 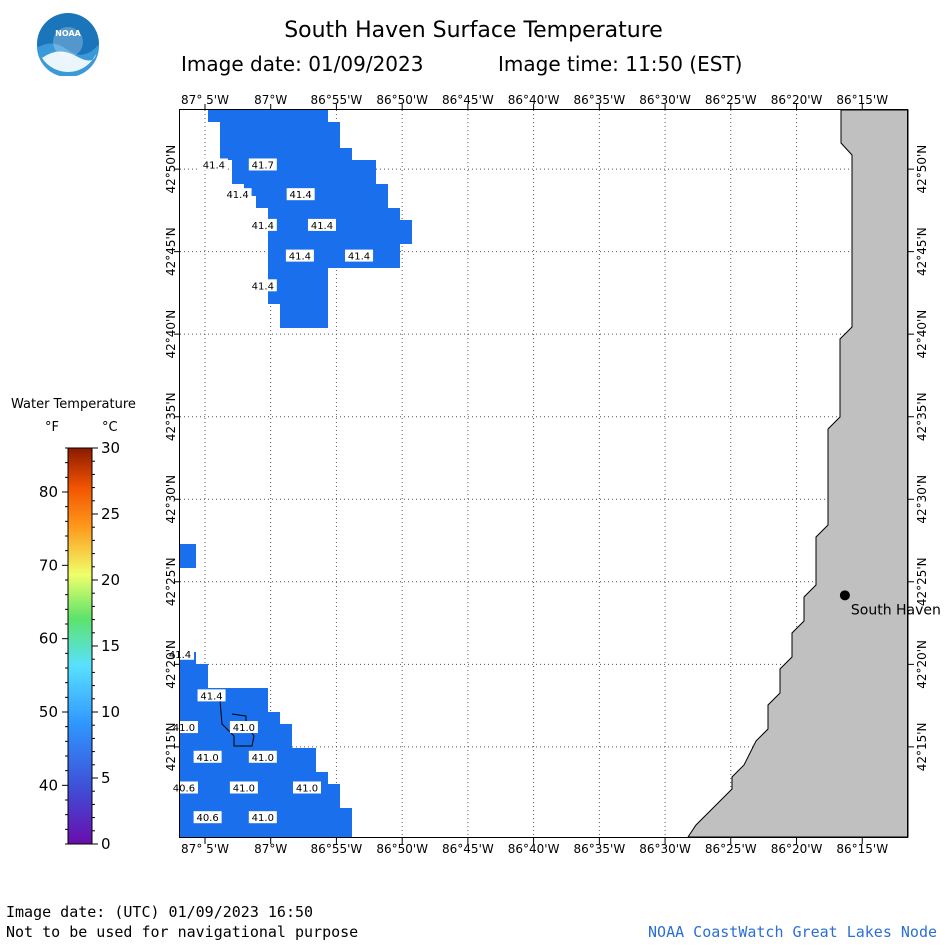 I want to click on legend-c-tick: 10, so click(x=110, y=712).